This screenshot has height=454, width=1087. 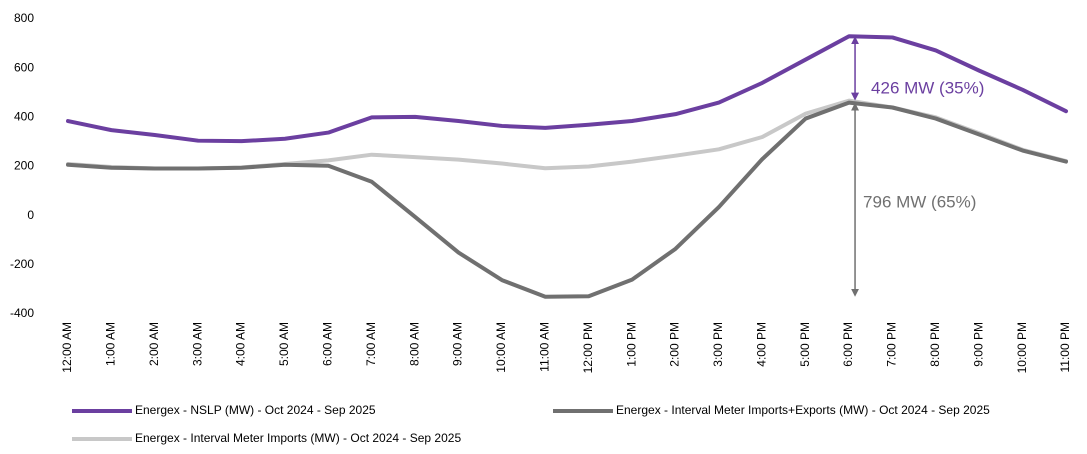 What do you see at coordinates (284, 344) in the screenshot?
I see `x-tick-label: 5:00 AM` at bounding box center [284, 344].